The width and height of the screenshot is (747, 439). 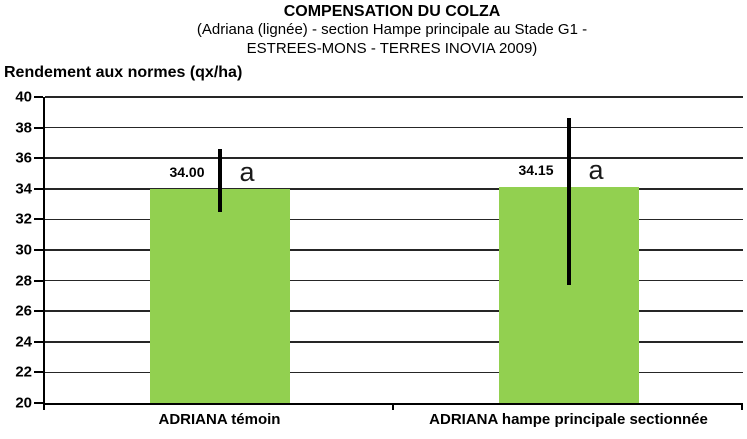 What do you see at coordinates (219, 295) in the screenshot?
I see `bar` at bounding box center [219, 295].